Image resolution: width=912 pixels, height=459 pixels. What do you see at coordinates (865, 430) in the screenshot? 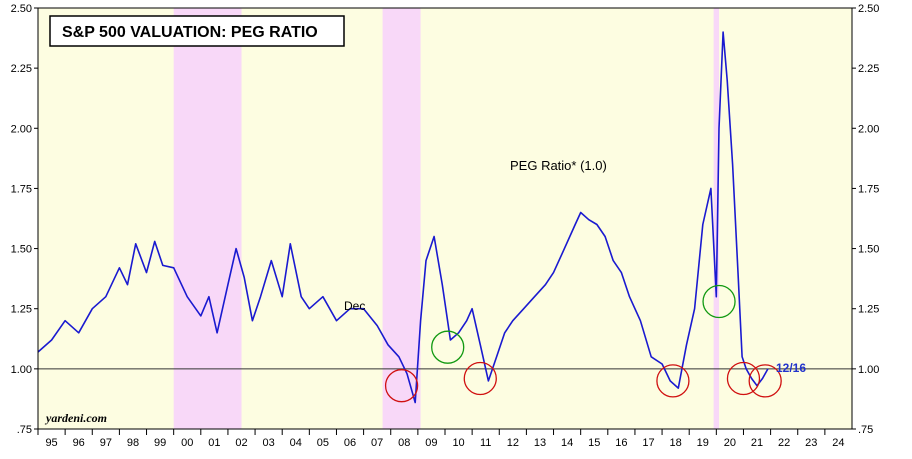
I see `y-tick-label-right: .75` at bounding box center [865, 430].